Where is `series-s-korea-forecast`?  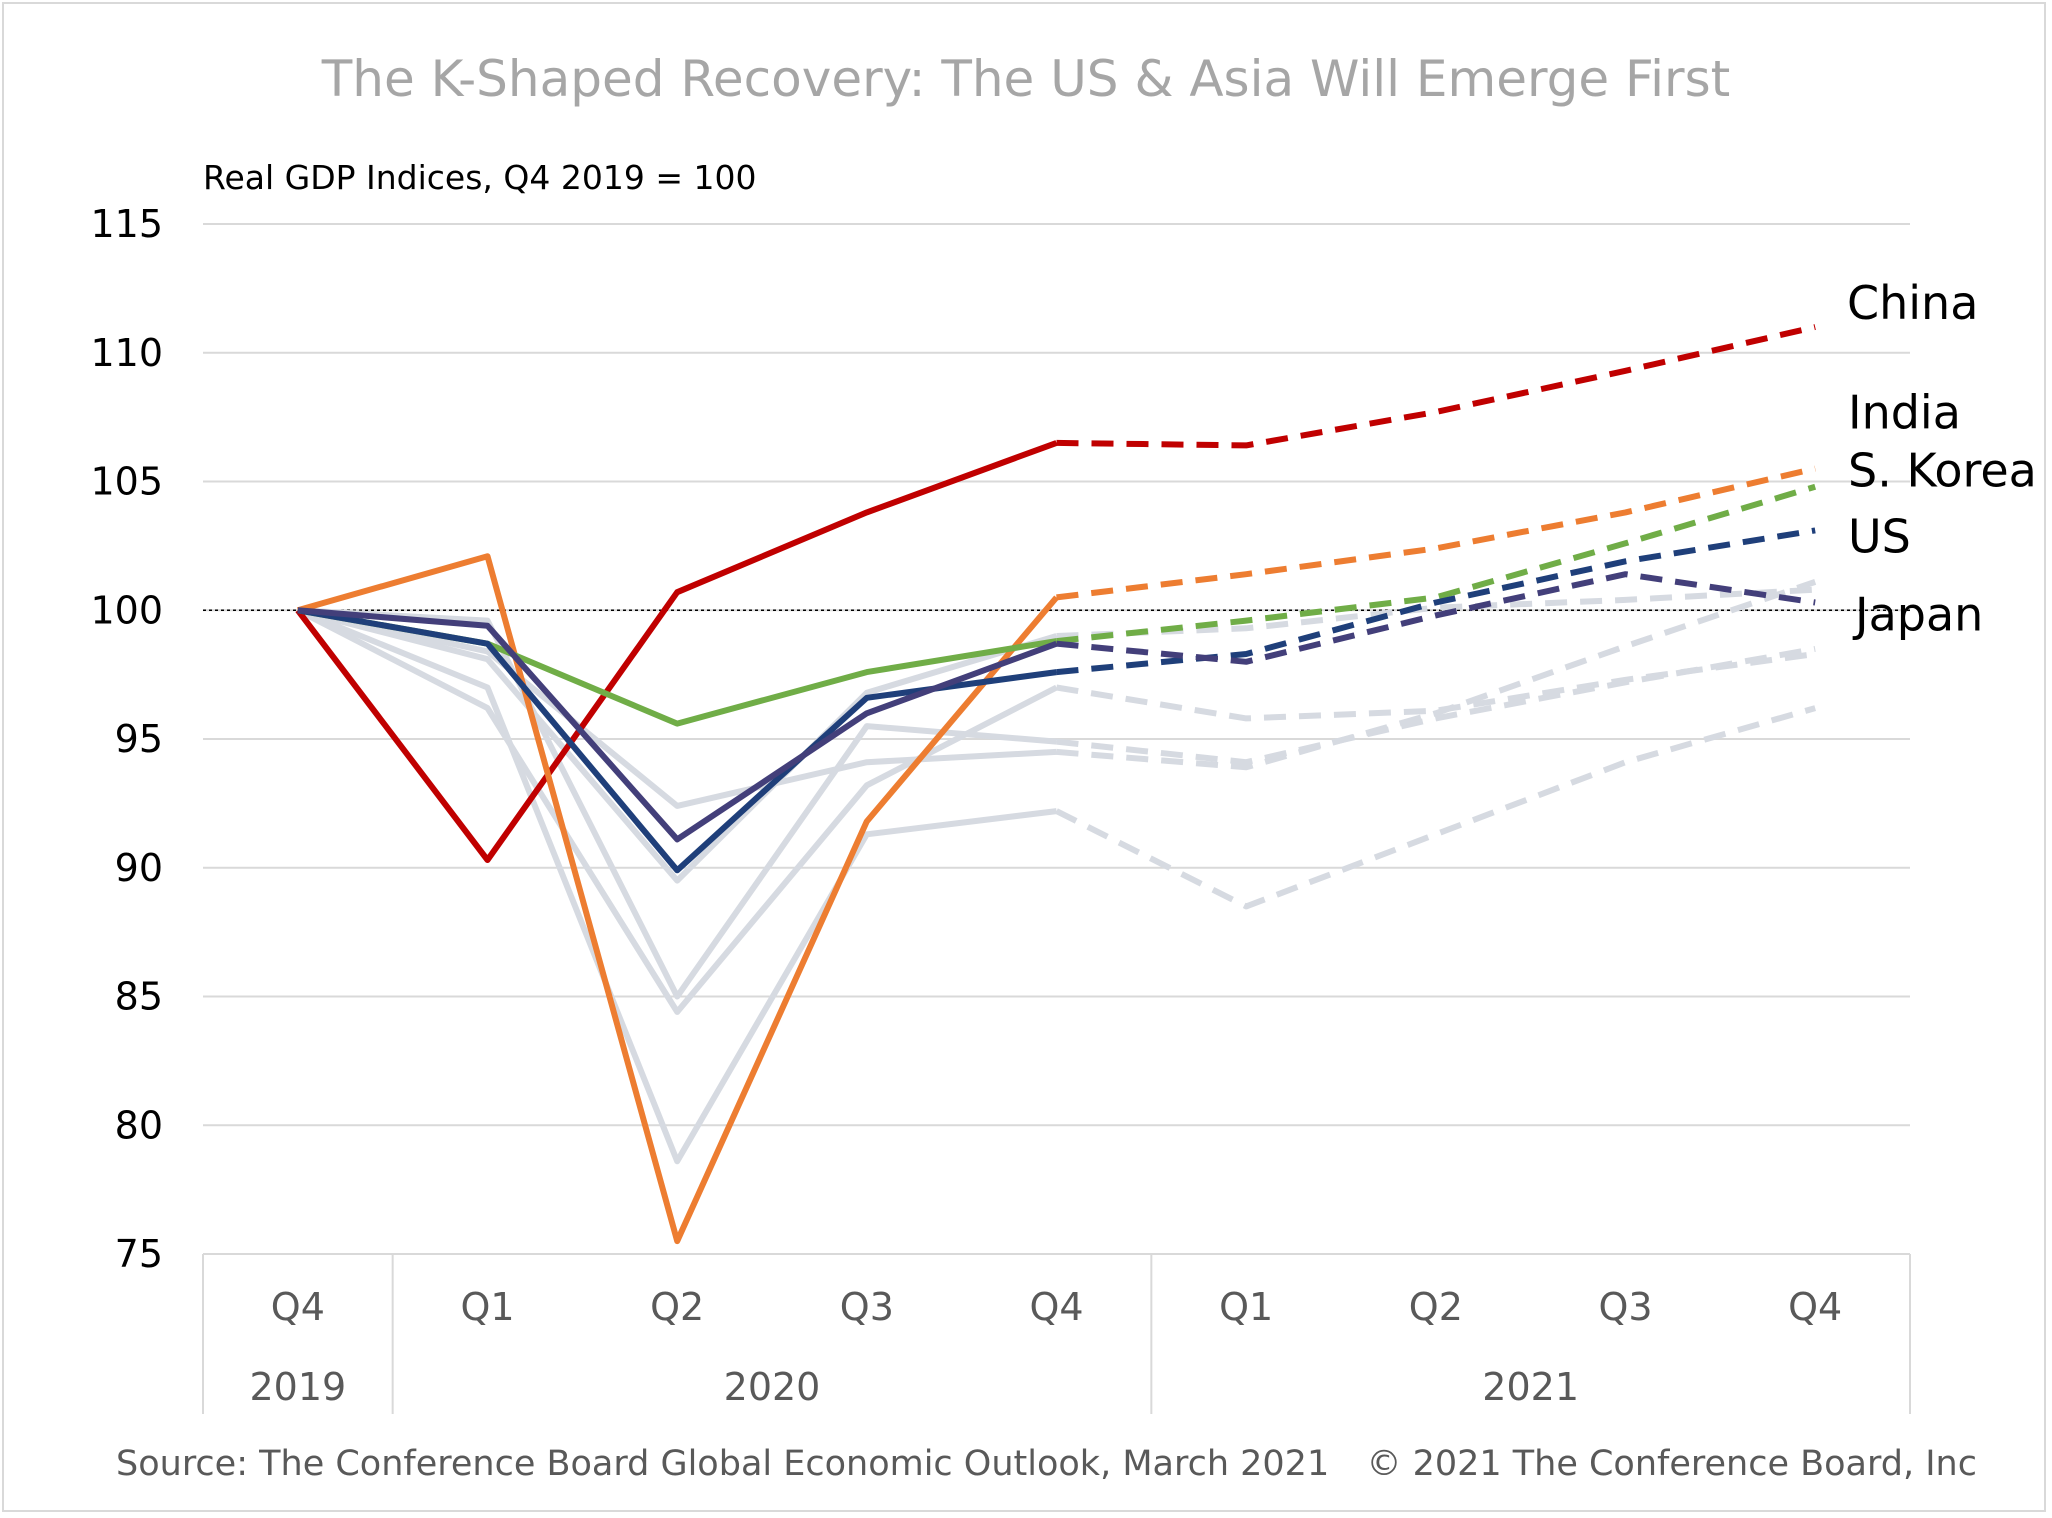 series-s-korea-forecast is located at coordinates (1436, 564).